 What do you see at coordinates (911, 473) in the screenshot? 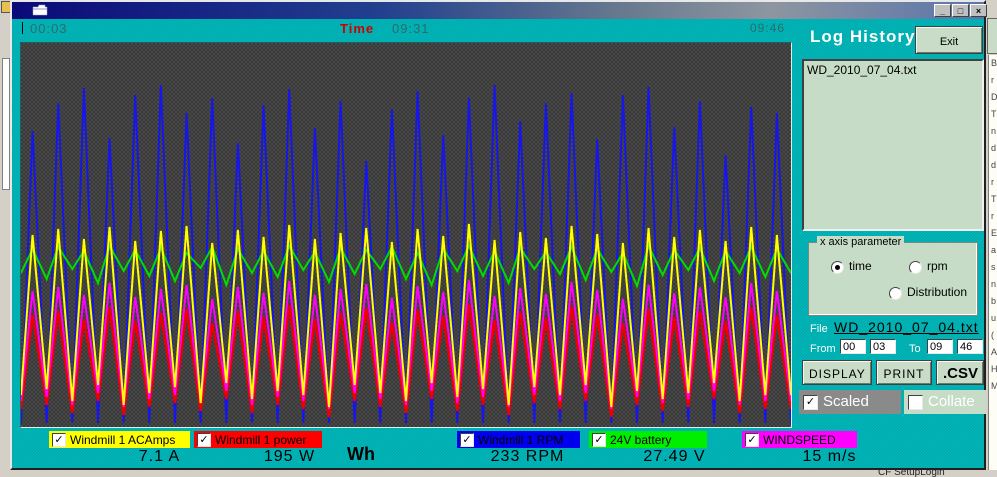
I see `taskbar-text-fragment: CF SetupLogin` at bounding box center [911, 473].